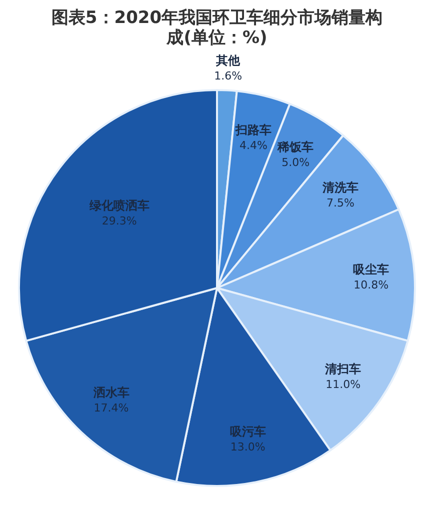 The width and height of the screenshot is (434, 528). Describe the element at coordinates (119, 205) in the screenshot. I see `slice-label: 绿化喷洒车` at that location.